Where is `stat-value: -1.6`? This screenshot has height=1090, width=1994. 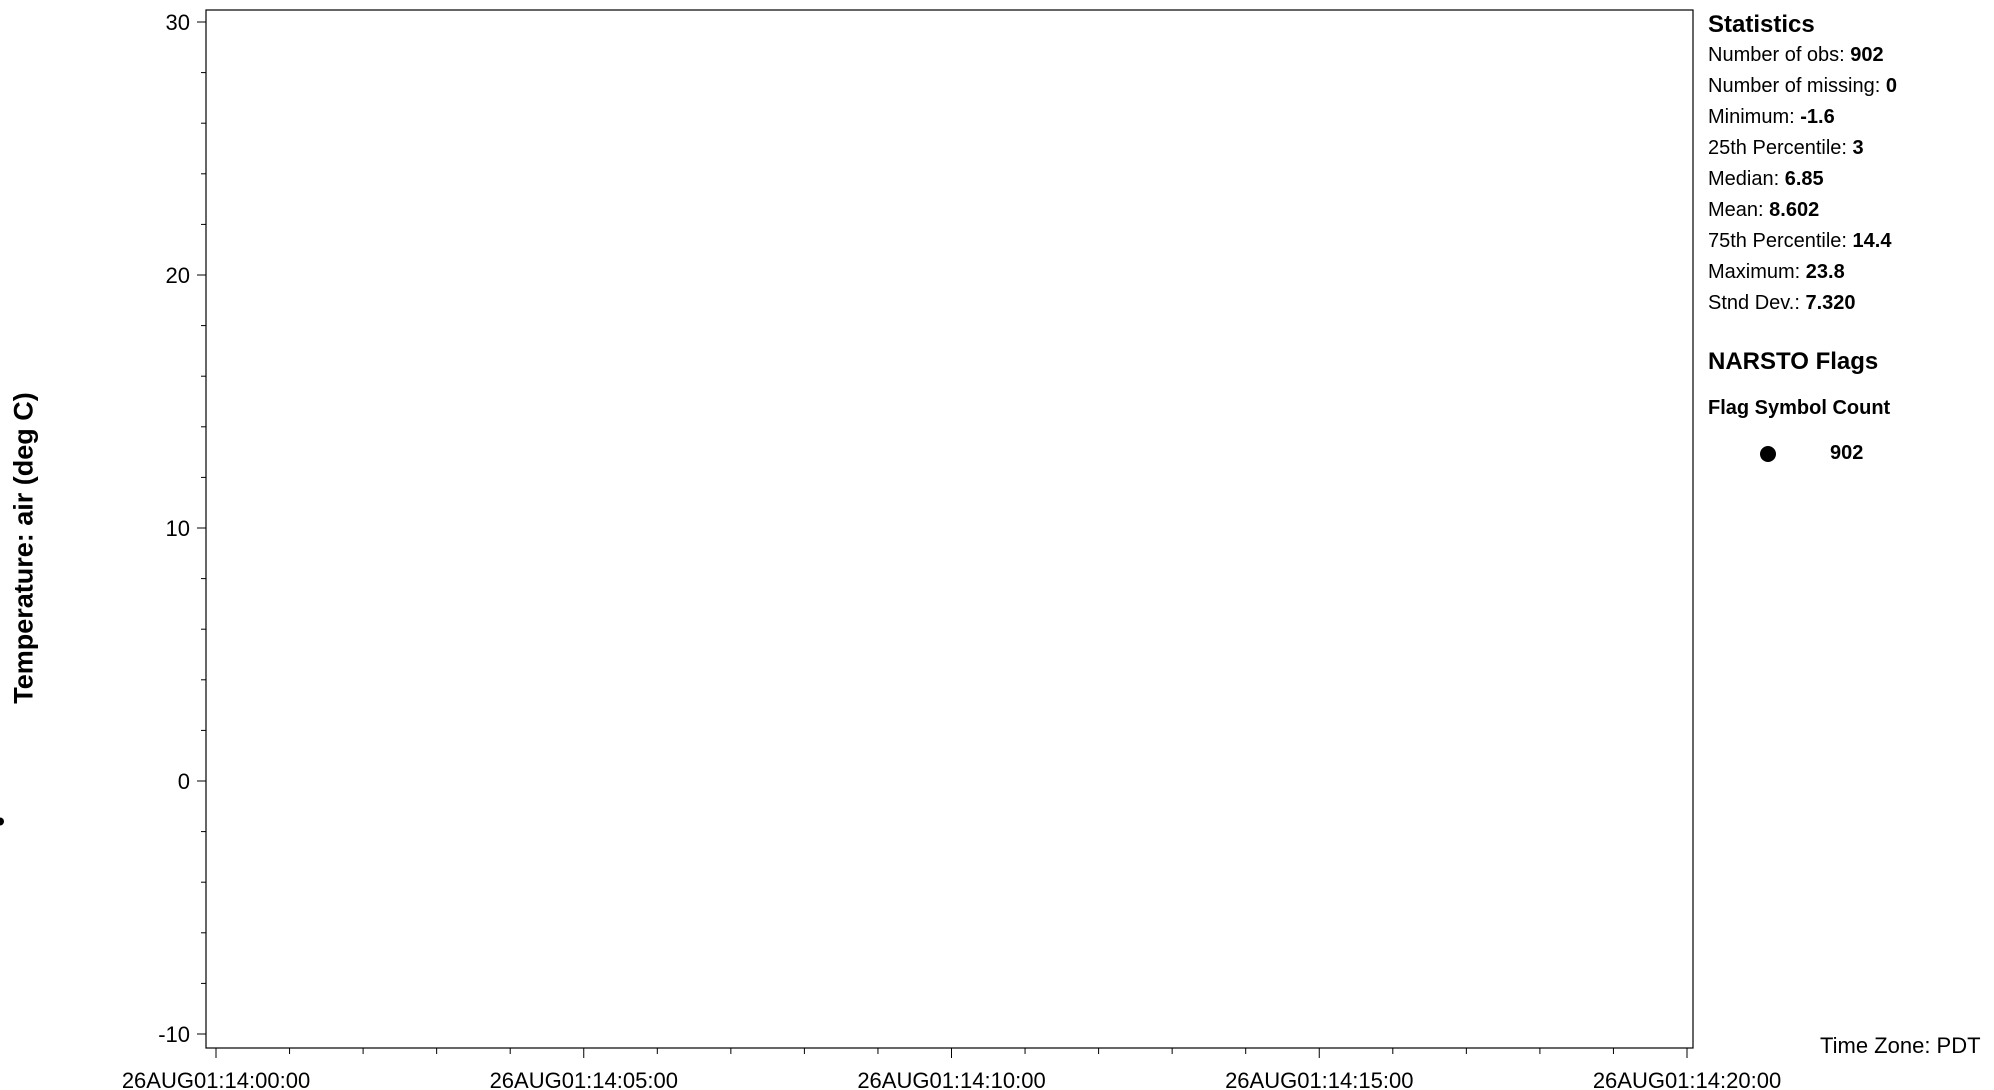 stat-value: -1.6 is located at coordinates (1817, 117).